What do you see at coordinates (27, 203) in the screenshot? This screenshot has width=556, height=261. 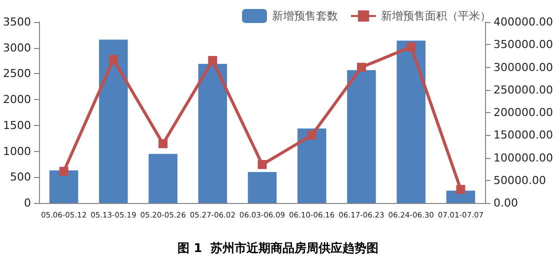 I see `y-tick-label: 0` at bounding box center [27, 203].